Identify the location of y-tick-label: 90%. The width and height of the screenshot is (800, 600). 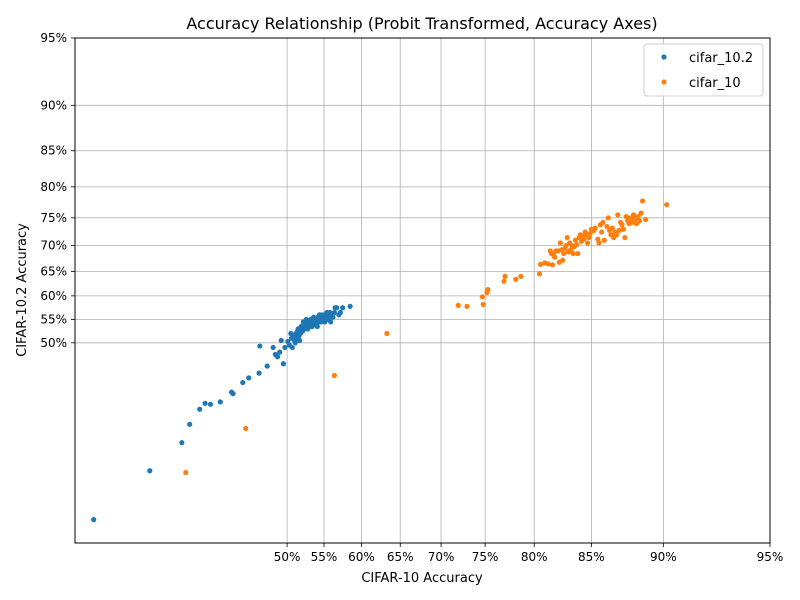
(53, 105).